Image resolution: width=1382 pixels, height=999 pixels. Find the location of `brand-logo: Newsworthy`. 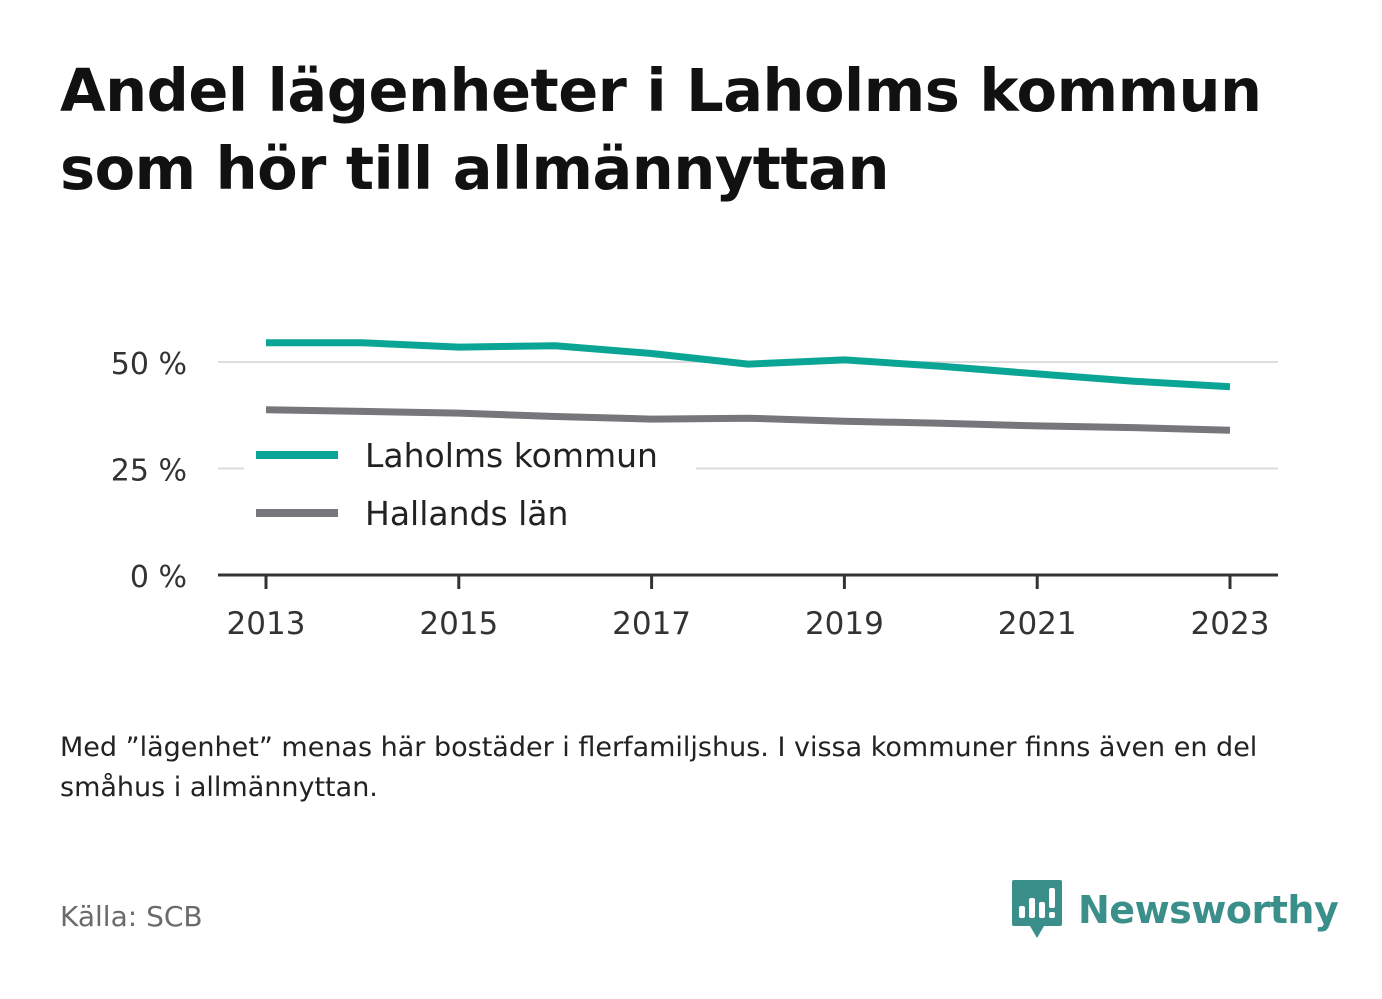

brand-logo: Newsworthy is located at coordinates (1174, 910).